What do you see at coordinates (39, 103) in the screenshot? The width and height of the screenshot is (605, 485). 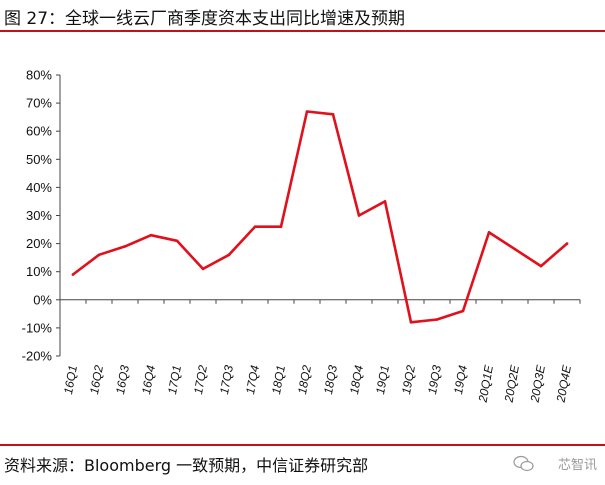 I see `y-tick-label: 70%` at bounding box center [39, 103].